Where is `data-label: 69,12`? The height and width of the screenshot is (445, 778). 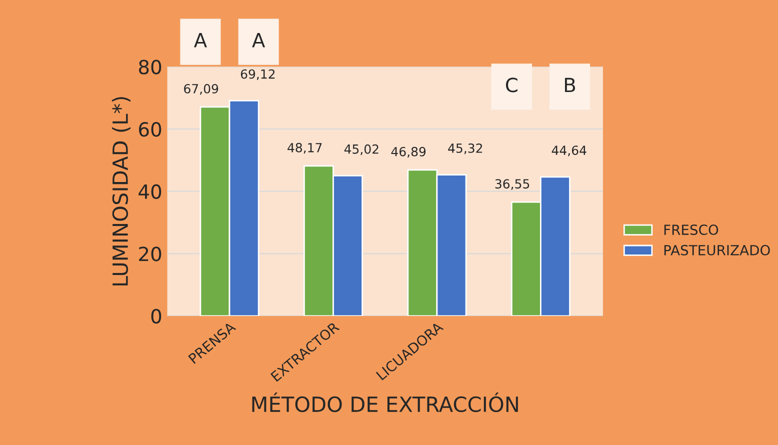
data-label: 69,12 is located at coordinates (257, 74).